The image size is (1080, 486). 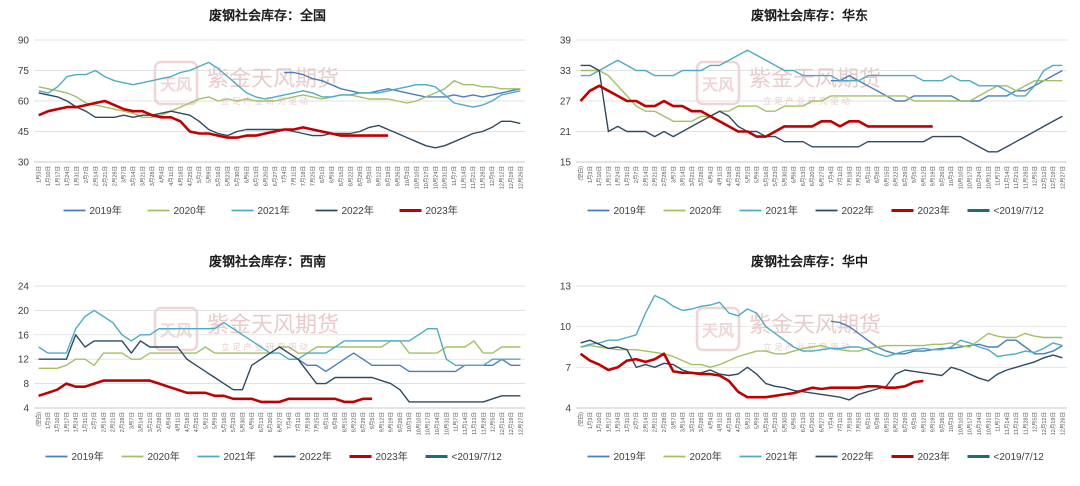 I want to click on x-tick-label: 10月10日, so click(x=960, y=177).